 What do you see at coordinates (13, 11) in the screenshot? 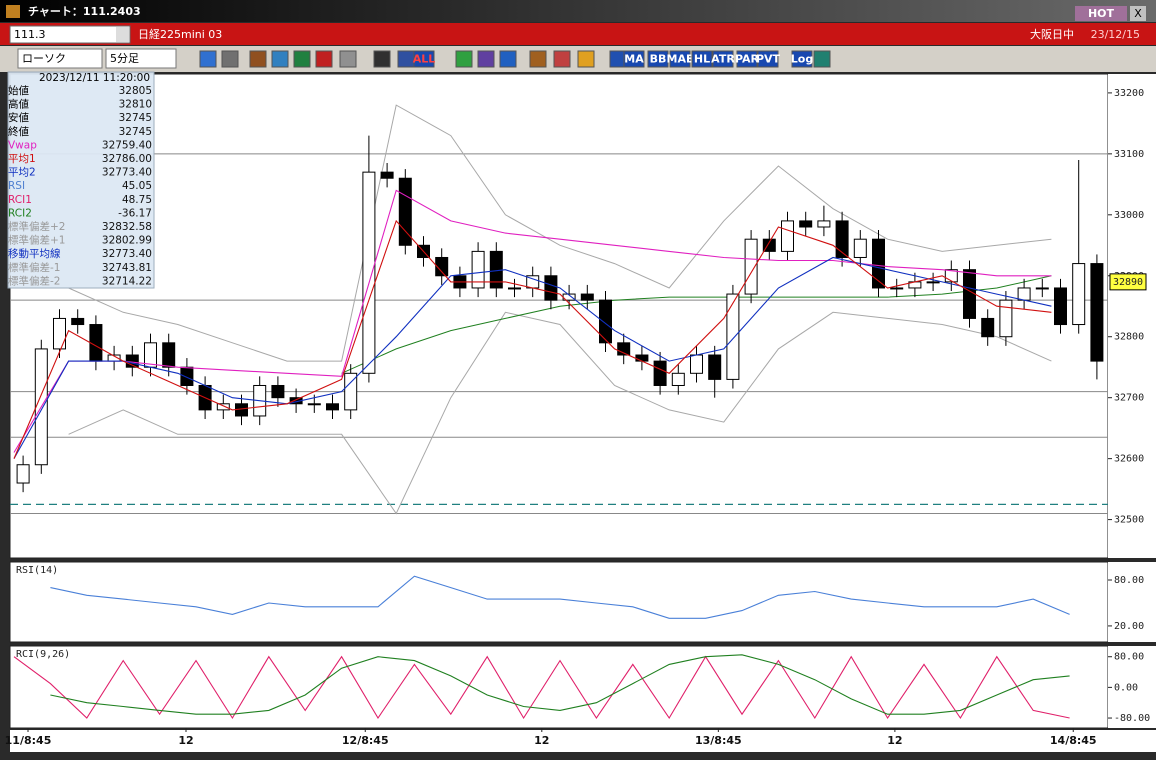
I see `app-icon` at bounding box center [13, 11].